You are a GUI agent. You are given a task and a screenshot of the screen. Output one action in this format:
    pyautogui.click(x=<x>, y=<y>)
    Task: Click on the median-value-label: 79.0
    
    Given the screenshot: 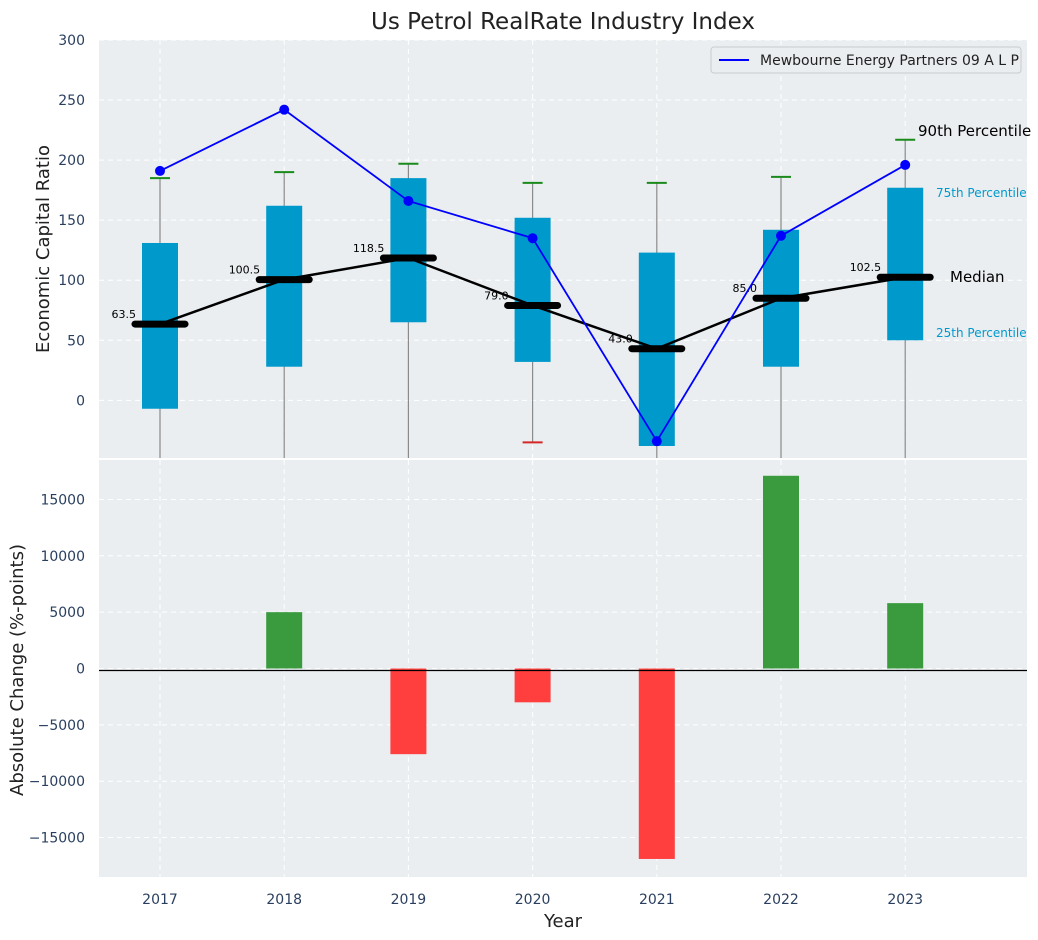 What is the action you would take?
    pyautogui.click(x=496, y=295)
    